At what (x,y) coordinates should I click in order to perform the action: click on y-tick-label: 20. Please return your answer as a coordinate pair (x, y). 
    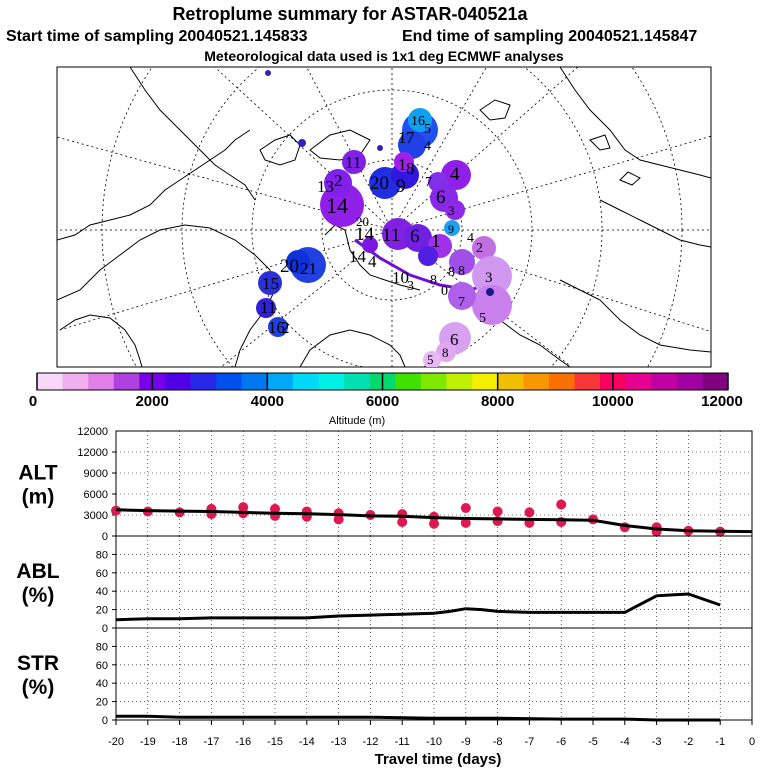
    Looking at the image, I should click on (102, 703).